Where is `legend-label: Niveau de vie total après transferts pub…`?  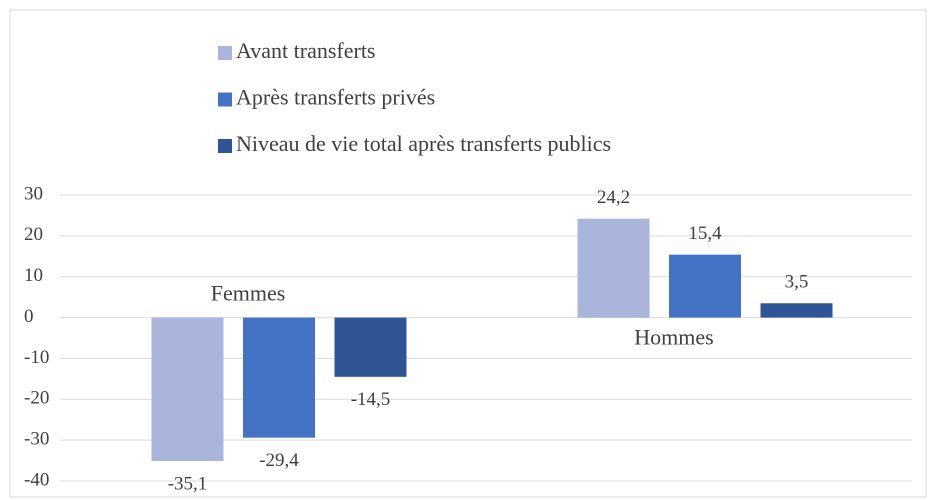 legend-label: Niveau de vie total après transferts pub… is located at coordinates (423, 143).